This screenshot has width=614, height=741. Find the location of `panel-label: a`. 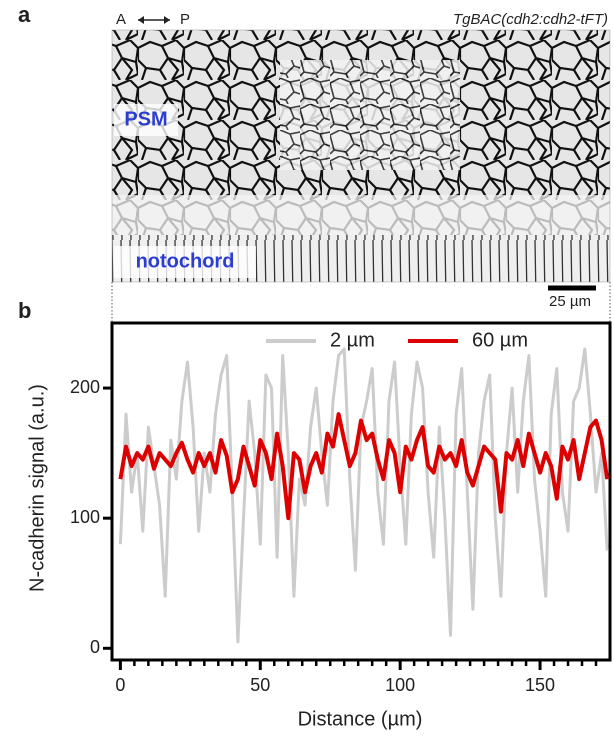

panel-label: a is located at coordinates (24, 14).